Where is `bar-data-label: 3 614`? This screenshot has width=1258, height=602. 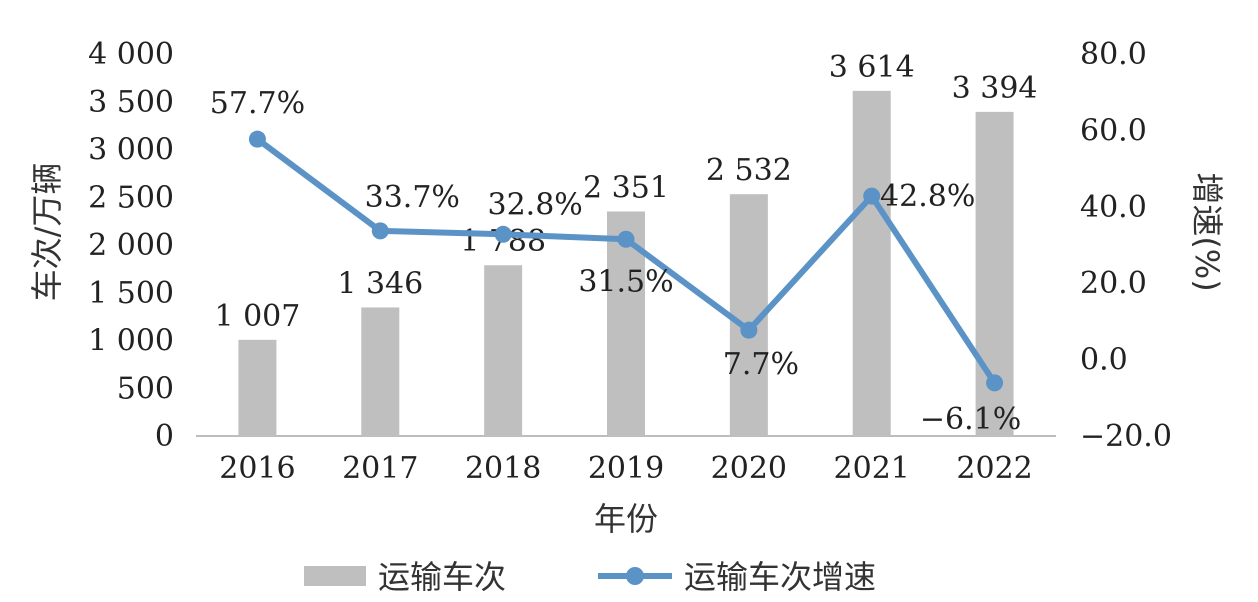
bar-data-label: 3 614 is located at coordinates (872, 67).